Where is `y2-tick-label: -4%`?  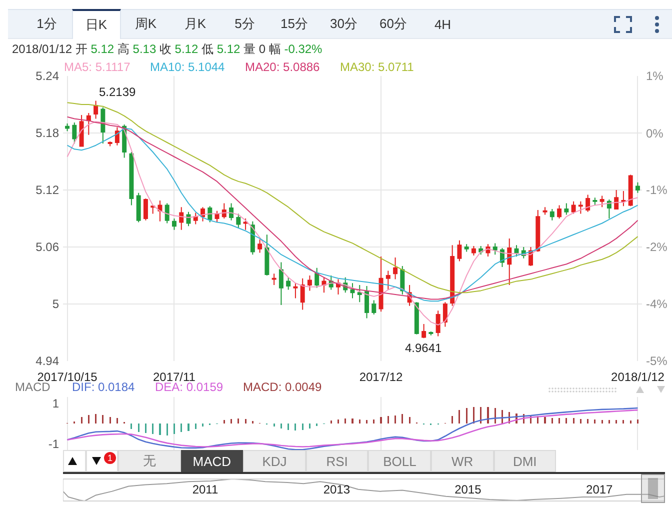
y2-tick-label: -4% is located at coordinates (657, 304).